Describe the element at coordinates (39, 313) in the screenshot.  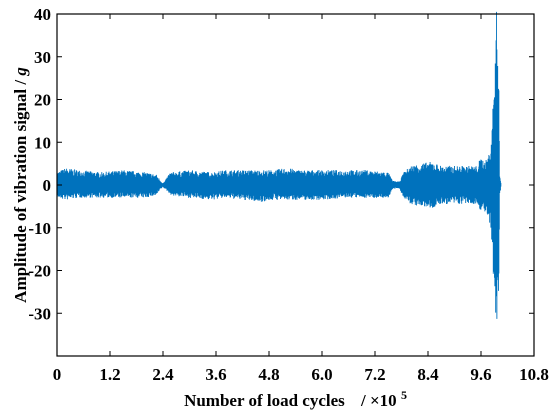
I see `y-tick-label: -30` at that location.